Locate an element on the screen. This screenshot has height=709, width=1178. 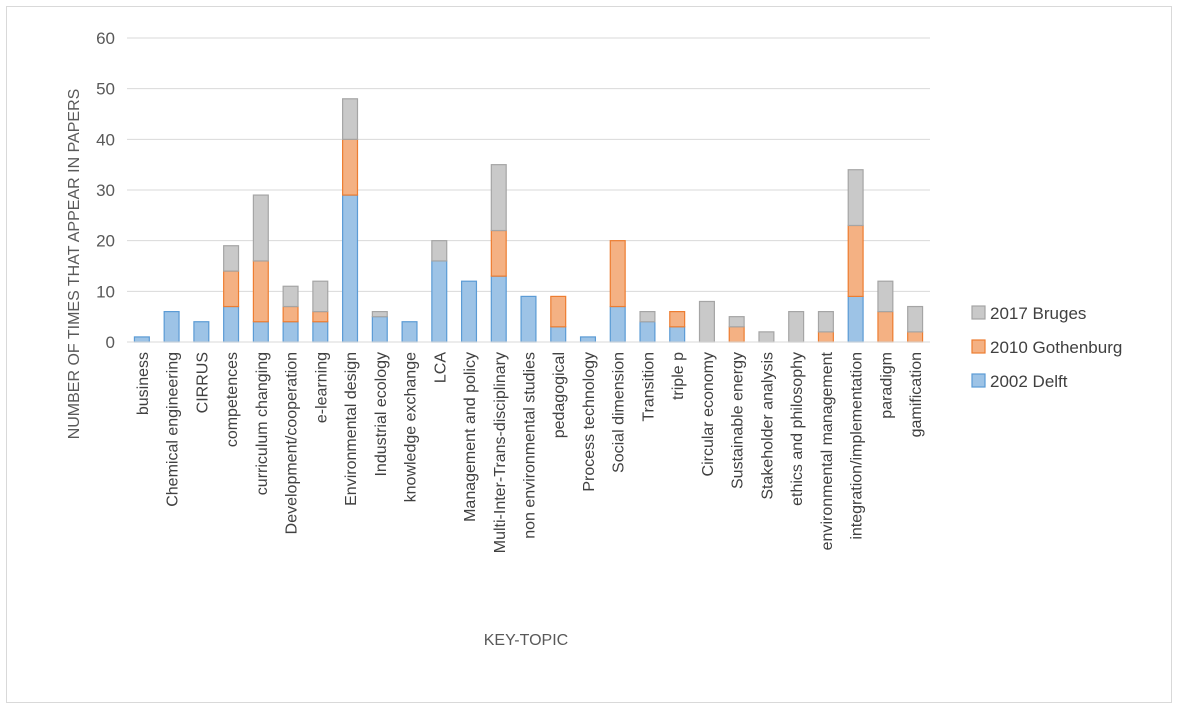
category-label: Management and policy is located at coordinates (470, 437).